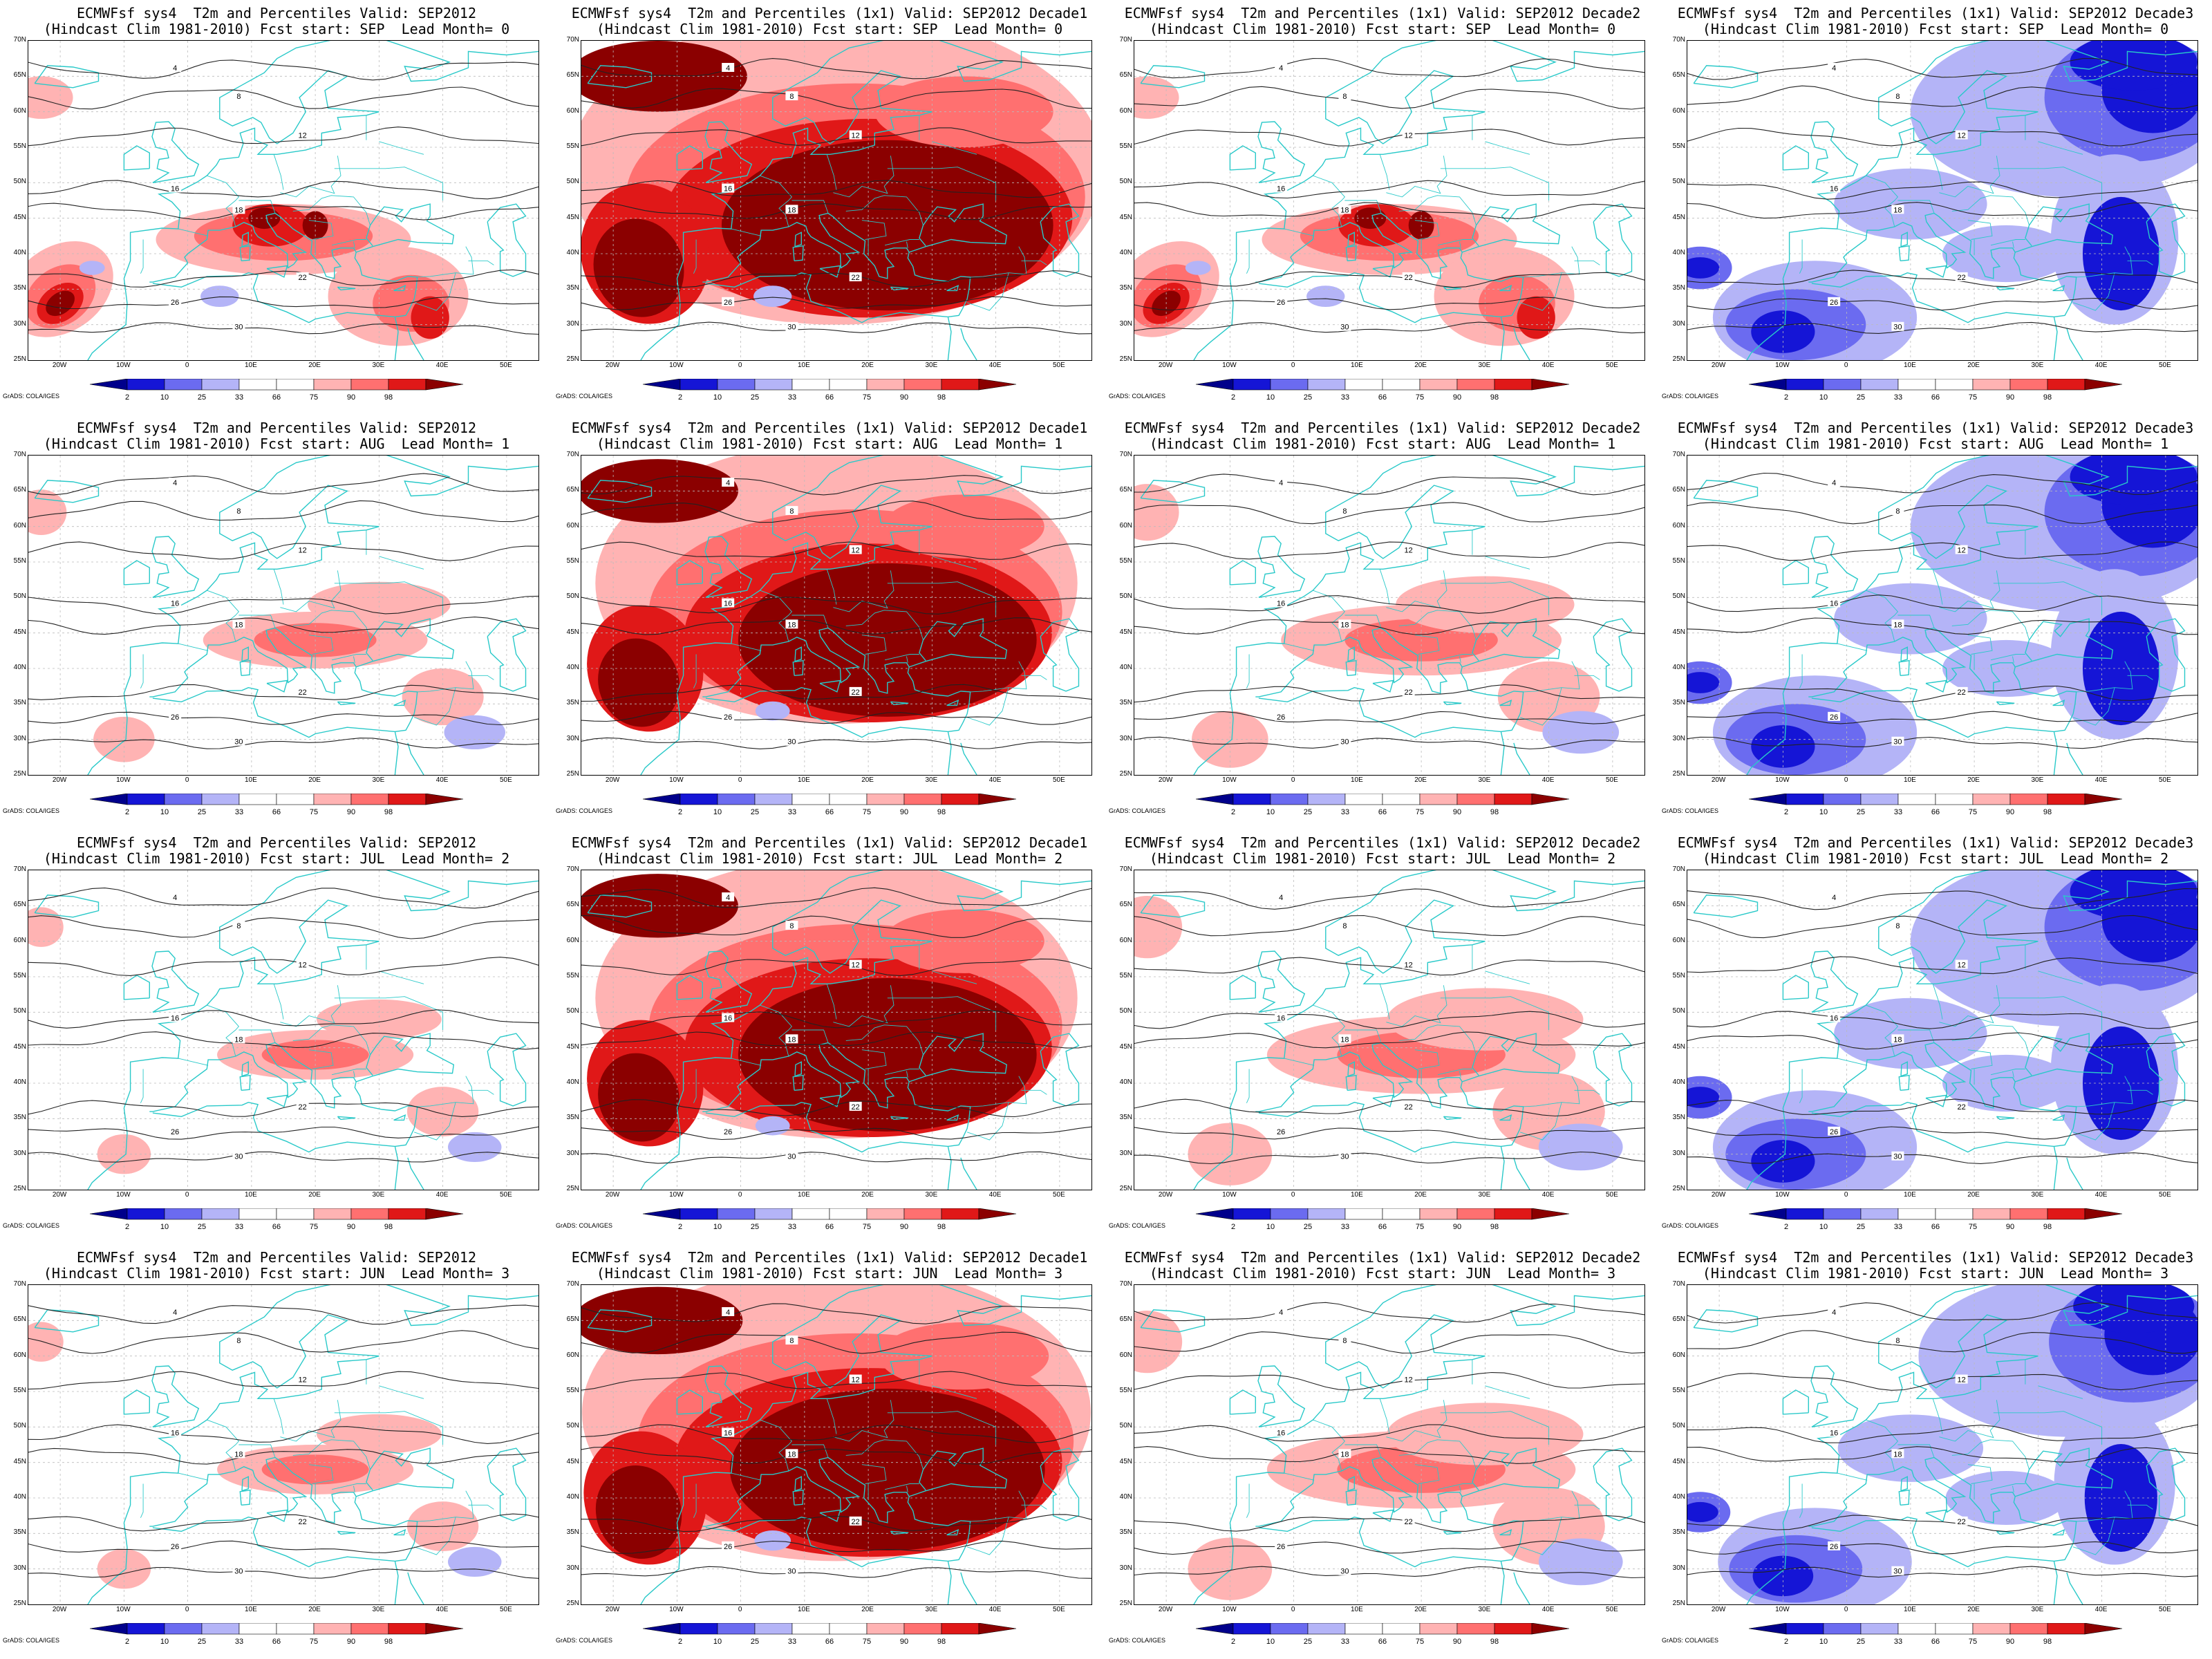  What do you see at coordinates (1281, 898) in the screenshot?
I see `contour-label: 4` at bounding box center [1281, 898].